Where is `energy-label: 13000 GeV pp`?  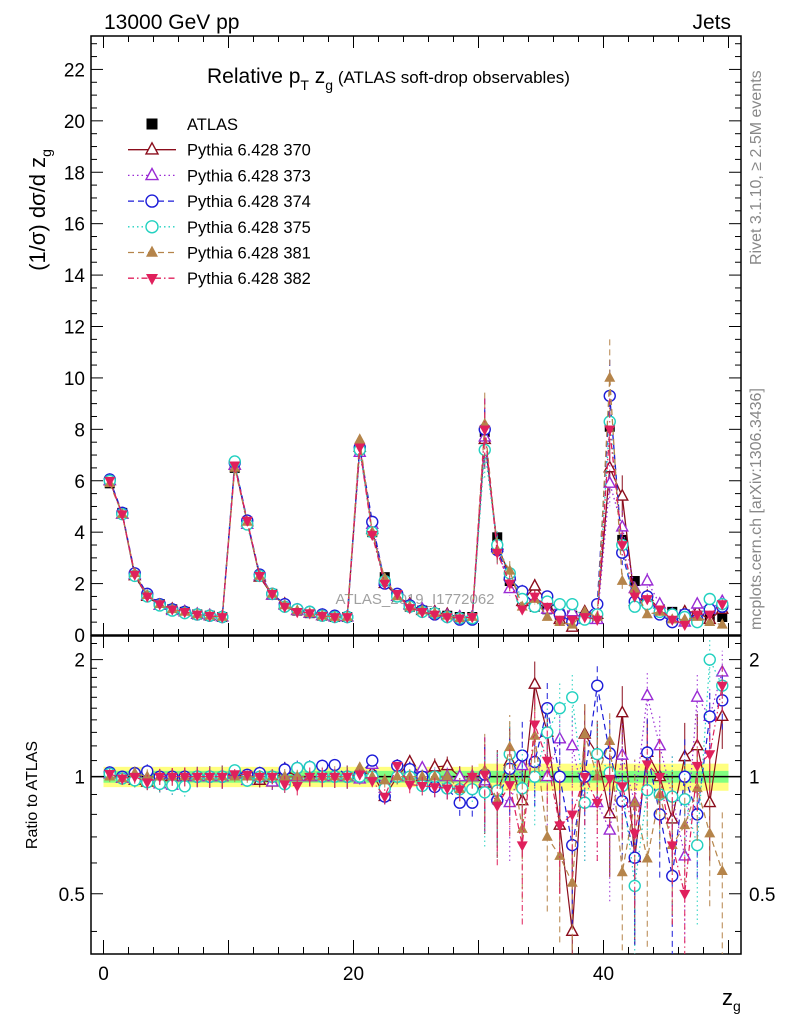
energy-label: 13000 GeV pp is located at coordinates (171, 22).